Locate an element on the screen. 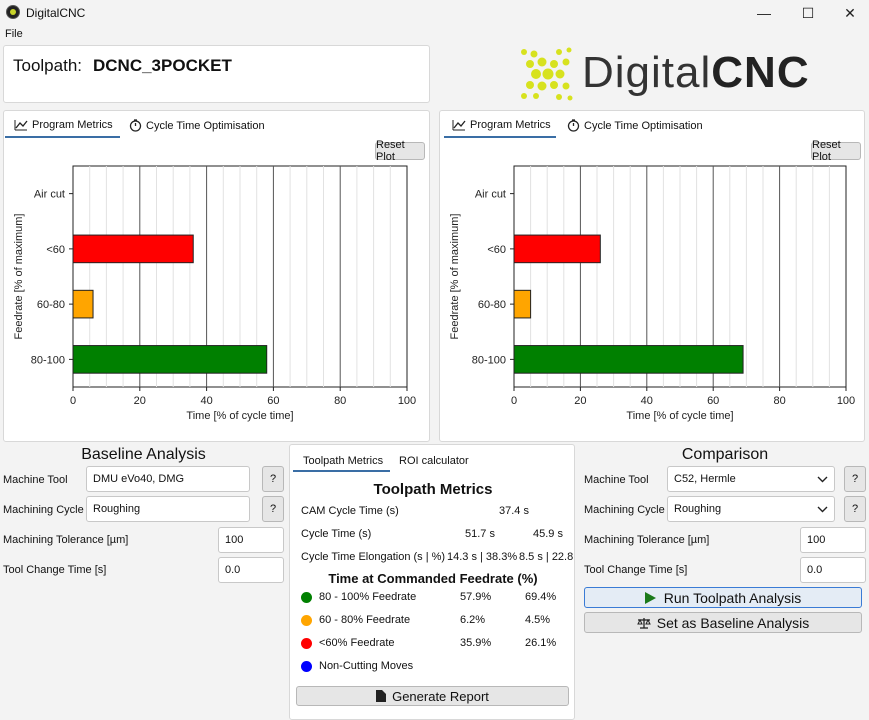  tab-program-metrics: Program Metrics is located at coordinates (63, 125).